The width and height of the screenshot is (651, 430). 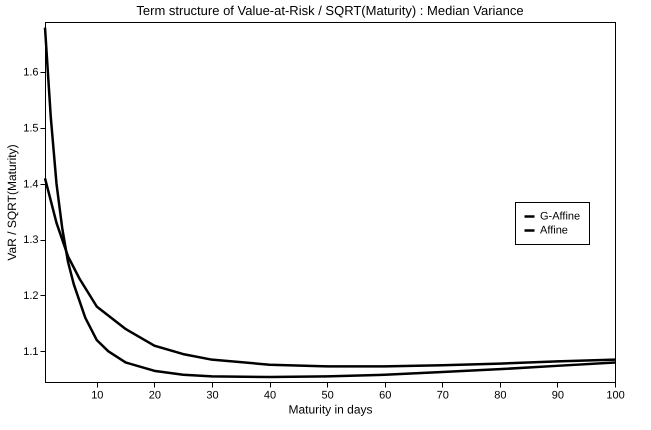 What do you see at coordinates (12, 202) in the screenshot?
I see `y-axis-title: VaR / SQRT(Maturity)` at bounding box center [12, 202].